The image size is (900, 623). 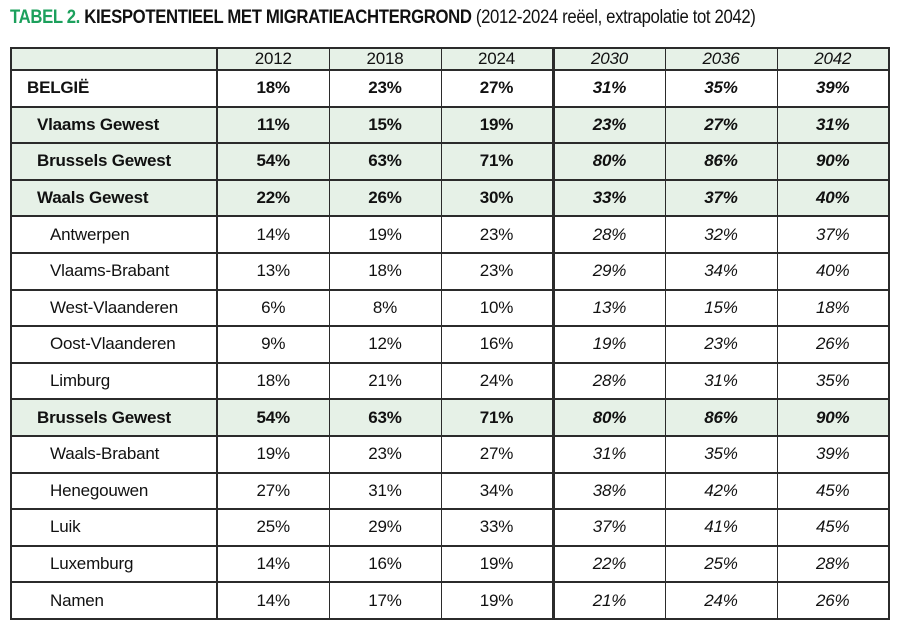 I want to click on value-cell: 90%, so click(x=833, y=161).